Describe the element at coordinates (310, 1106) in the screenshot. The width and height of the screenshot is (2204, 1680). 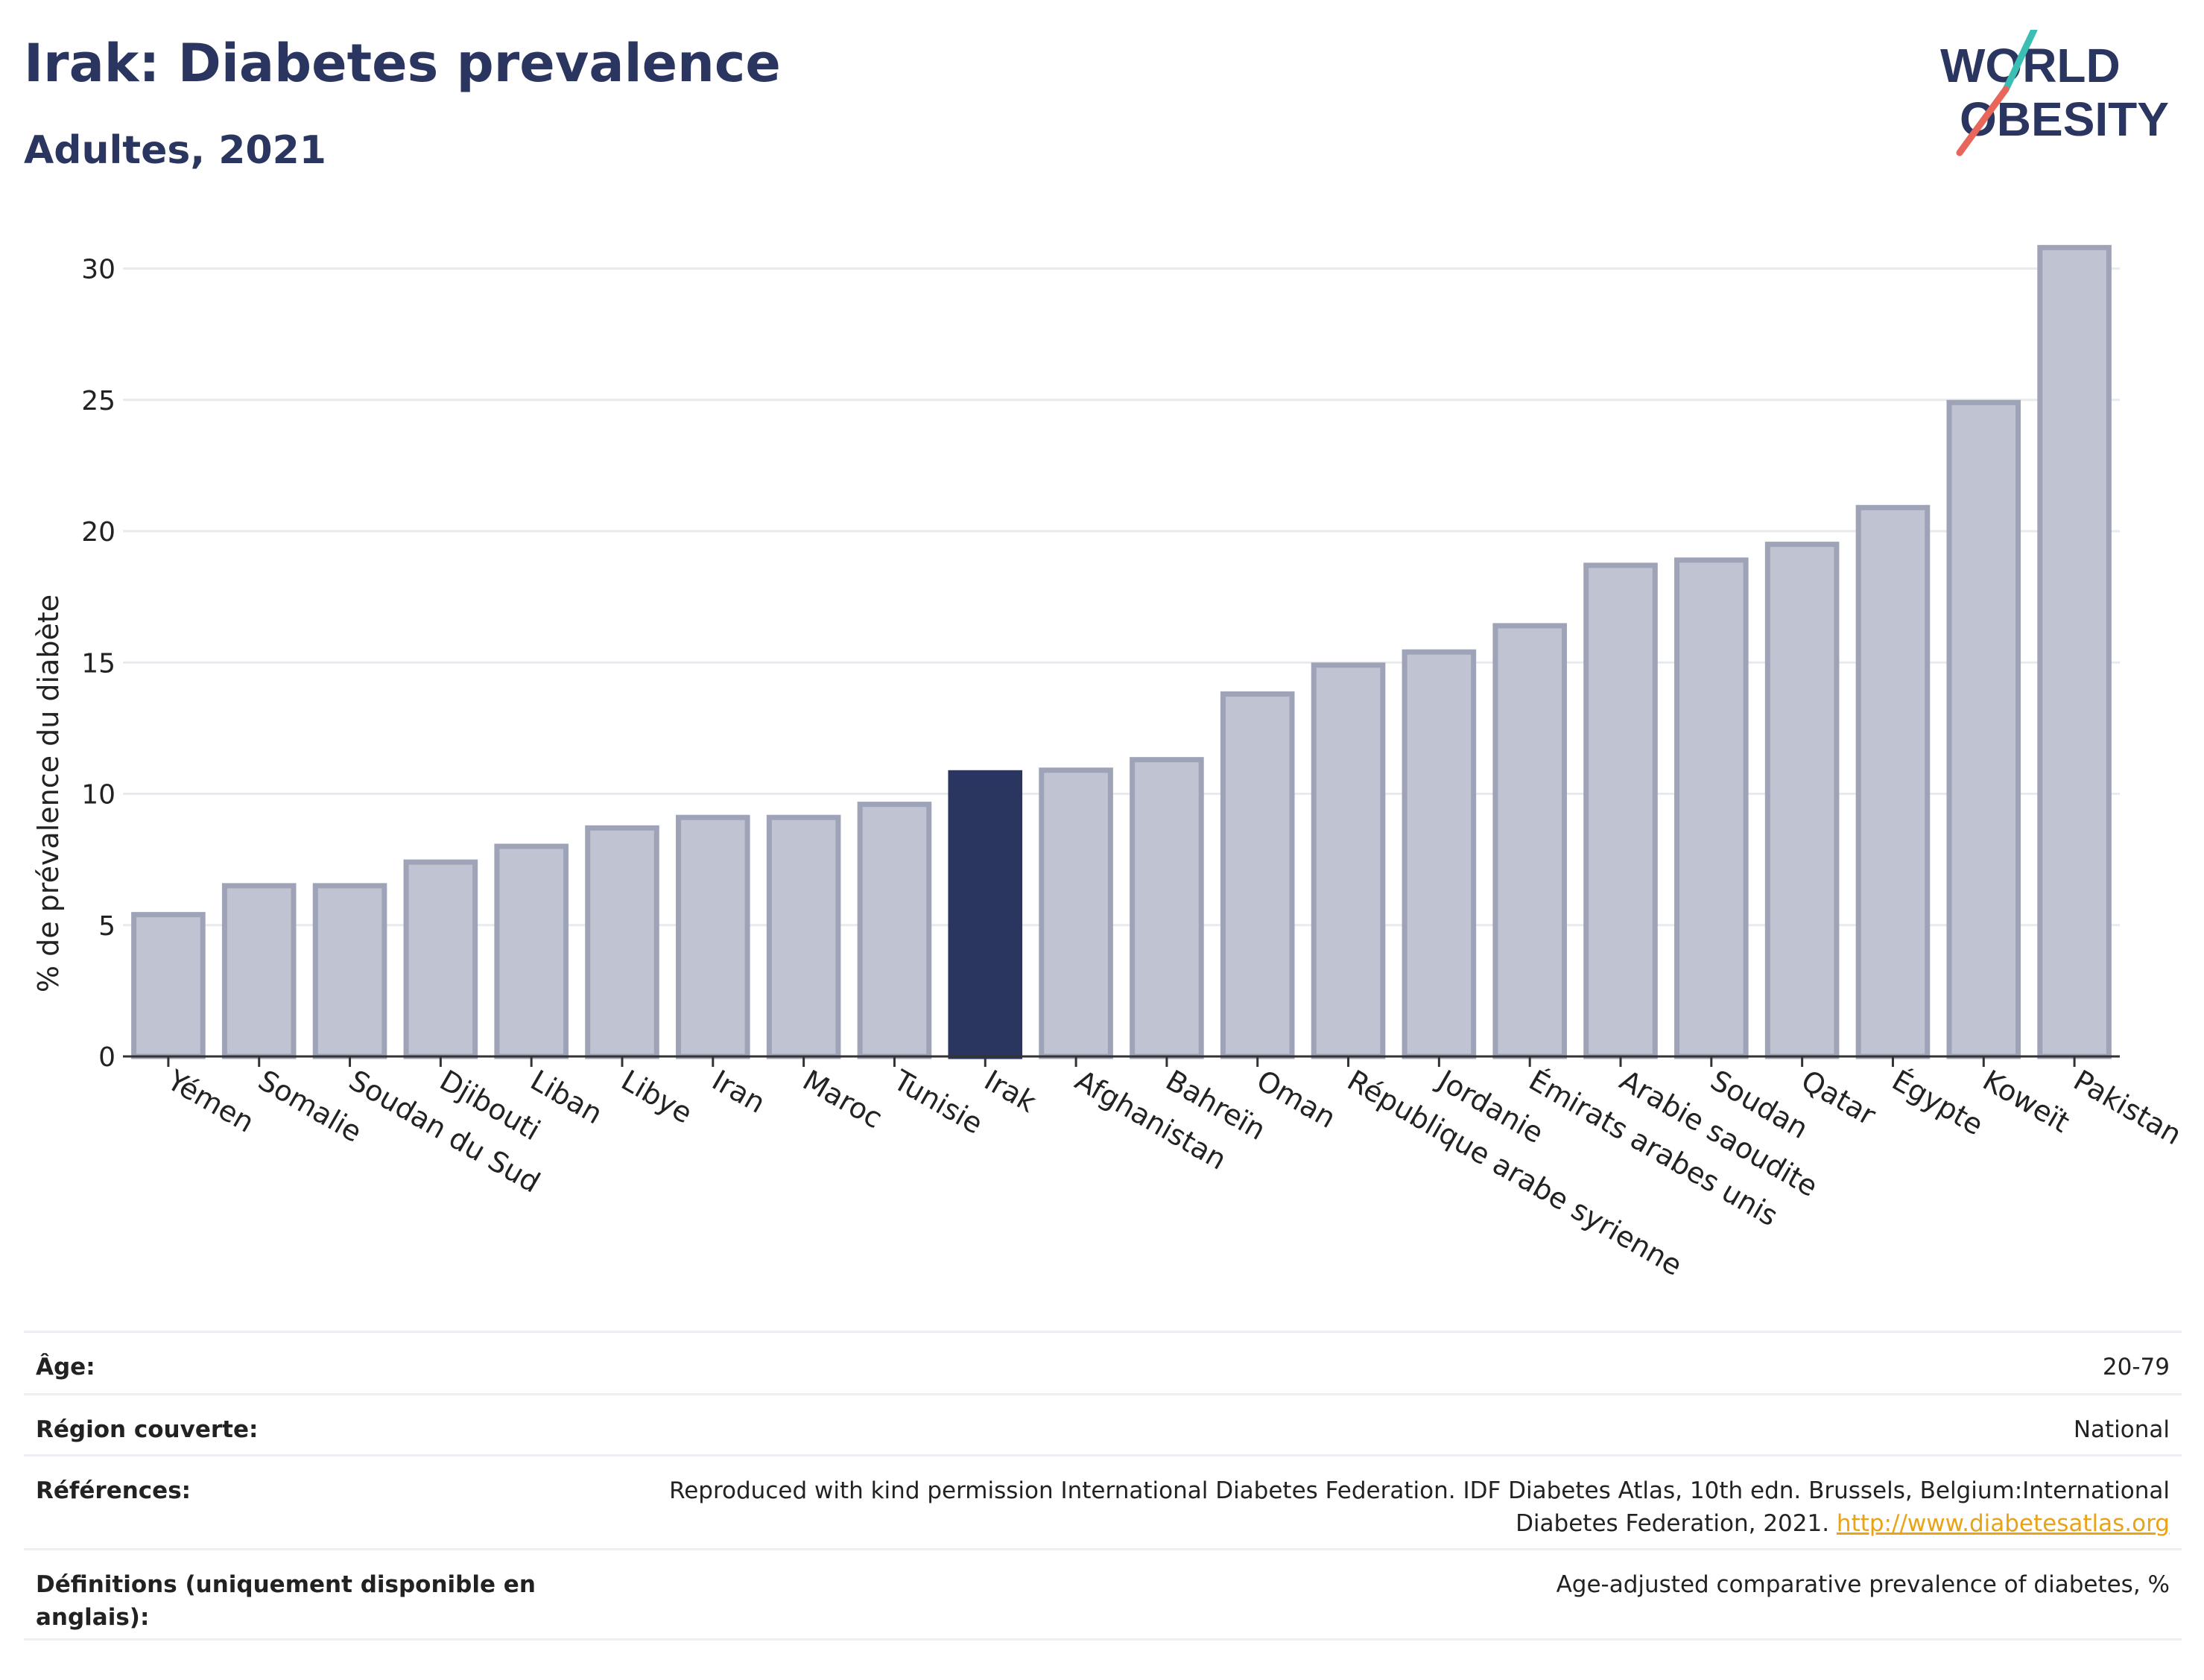
I see `x-tick-label: Somalie` at that location.